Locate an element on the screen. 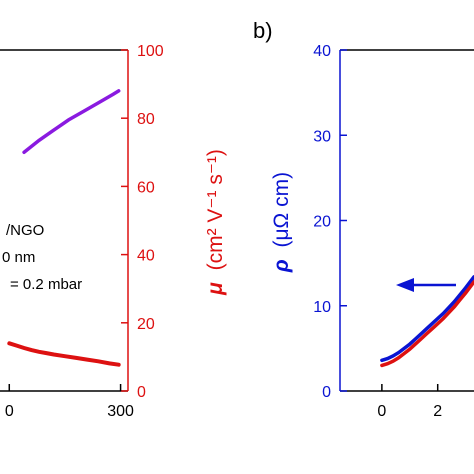 The height and width of the screenshot is (474, 474). panel-a-annotation-line-3: = 0.2 mbar is located at coordinates (46, 284).